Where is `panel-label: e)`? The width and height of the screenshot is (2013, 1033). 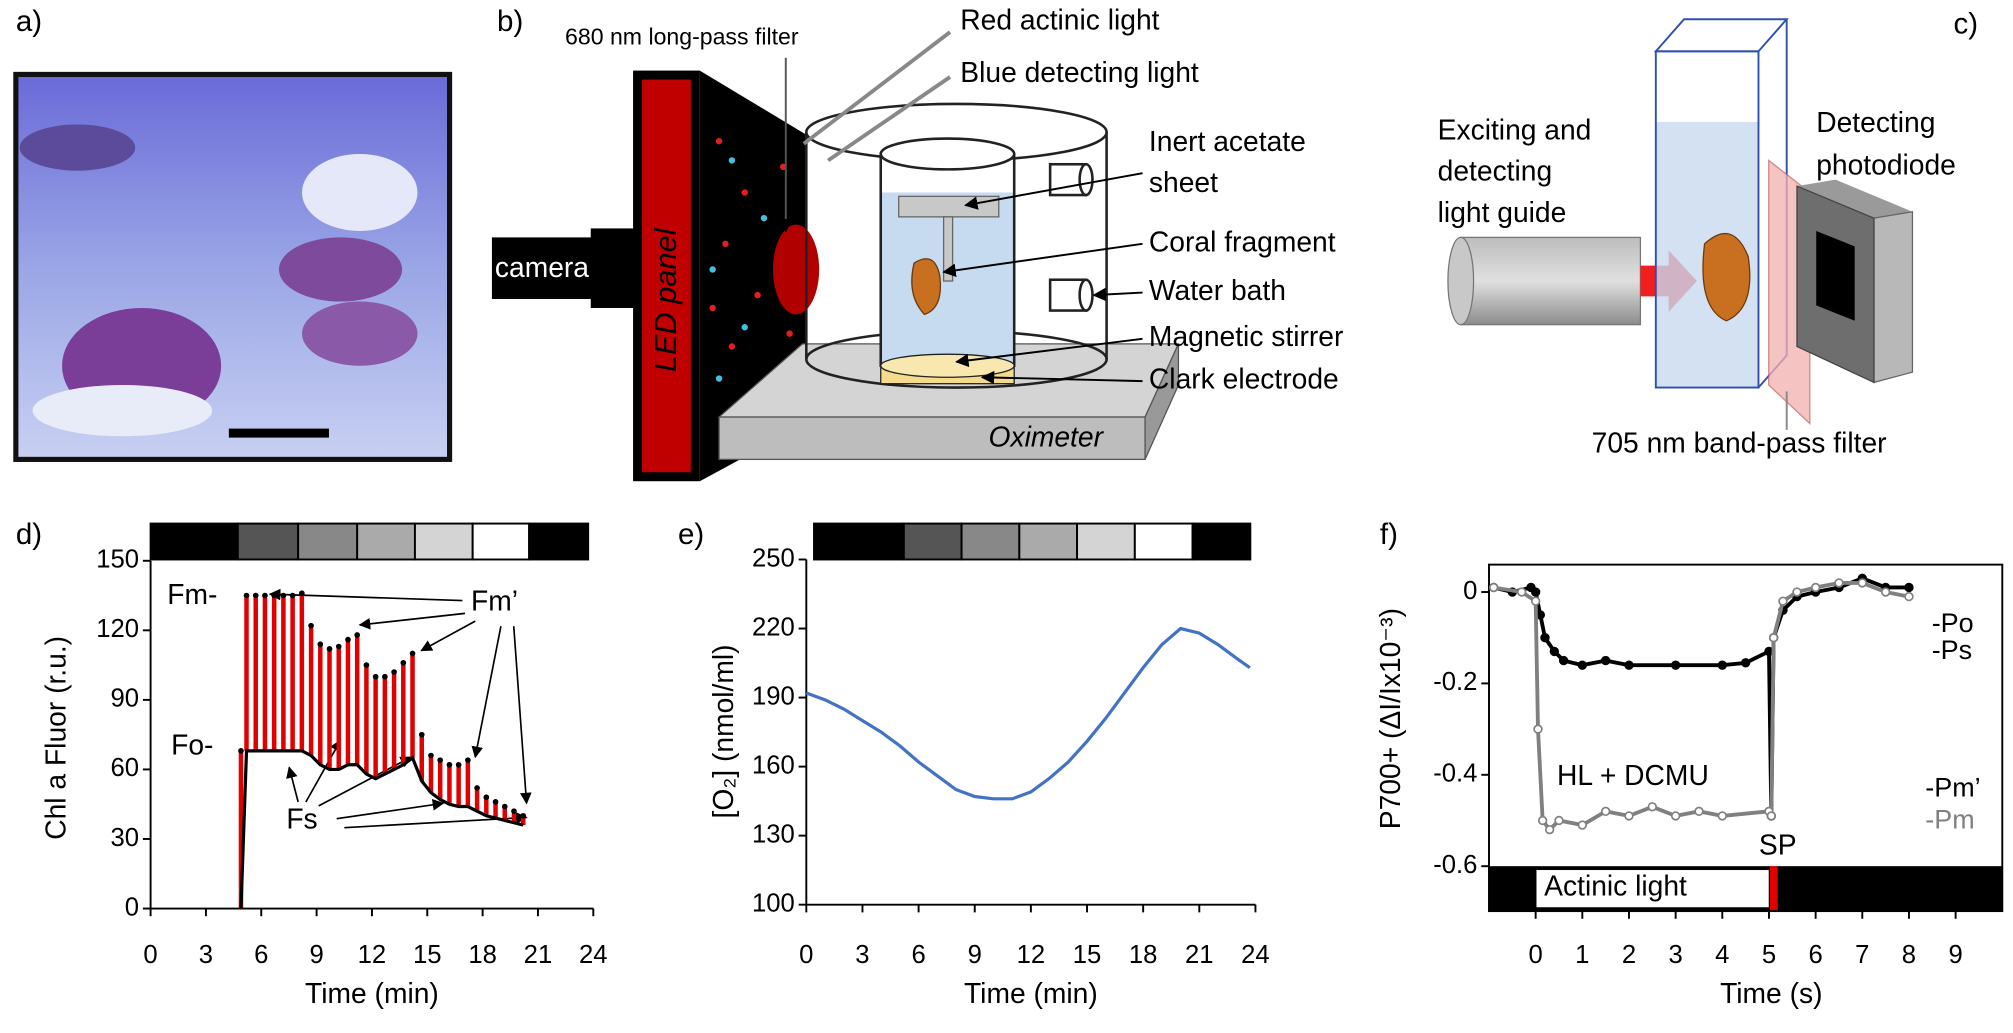 panel-label: e) is located at coordinates (691, 534).